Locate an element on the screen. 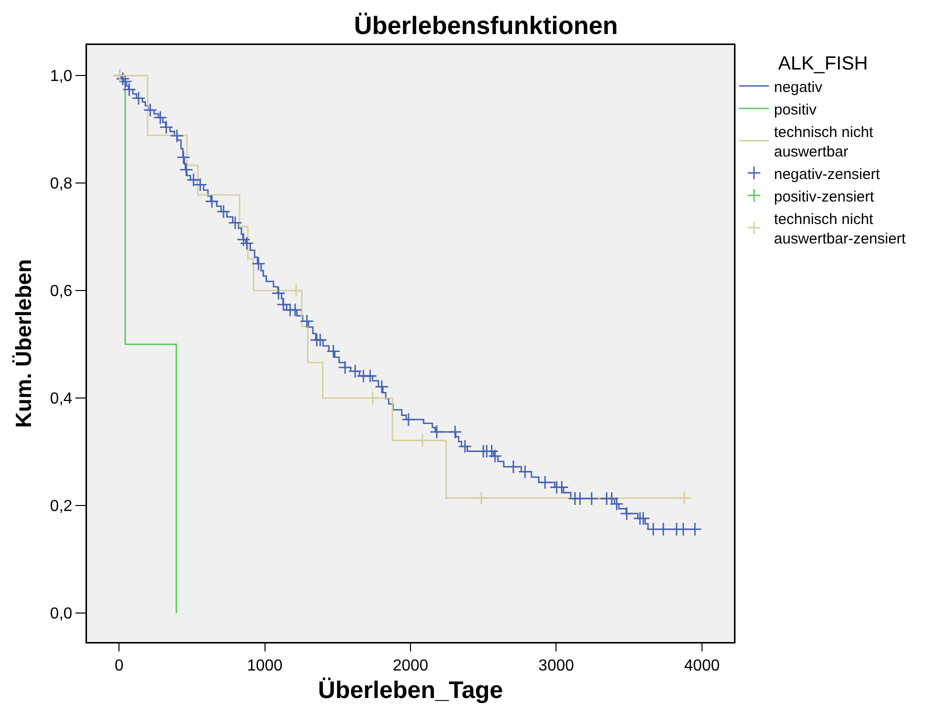 Image resolution: width=931 pixels, height=709 pixels. y-tick-label: 0,0 is located at coordinates (61, 614).